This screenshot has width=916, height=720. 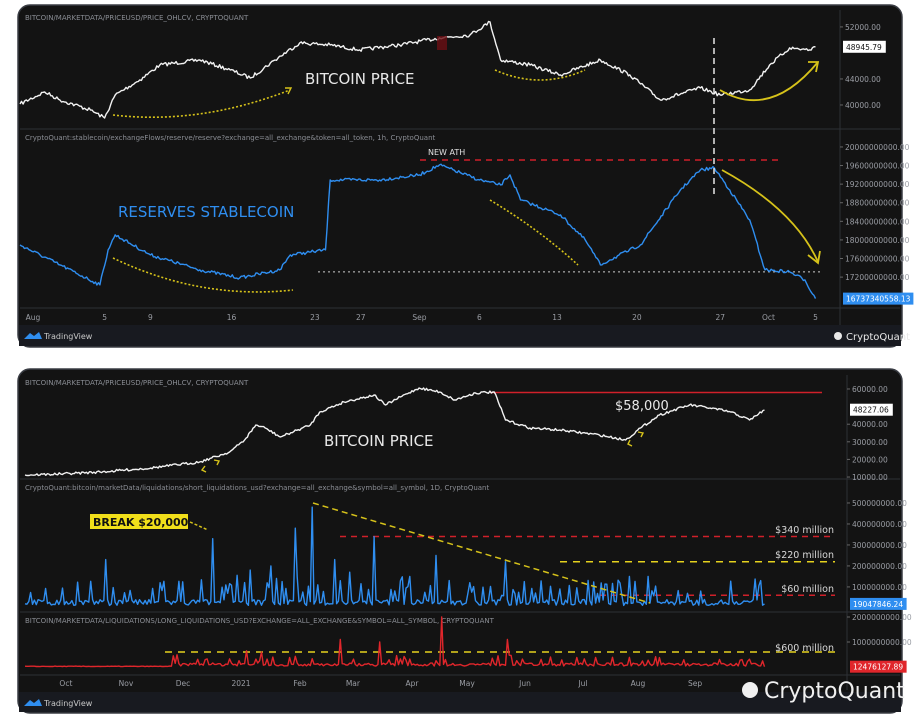 What do you see at coordinates (870, 477) in the screenshot?
I see `y-tick-label: 10000.00` at bounding box center [870, 477].